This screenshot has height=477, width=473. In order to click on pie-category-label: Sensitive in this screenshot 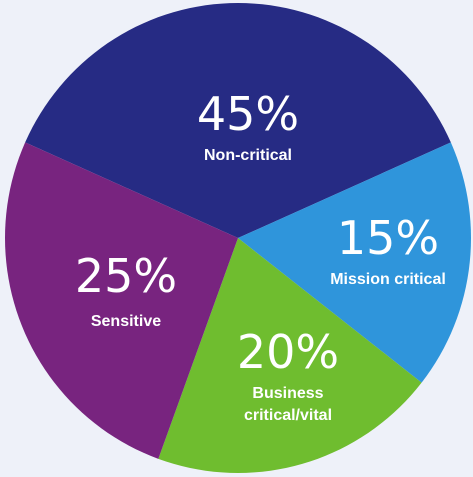, I will do `click(126, 321)`.